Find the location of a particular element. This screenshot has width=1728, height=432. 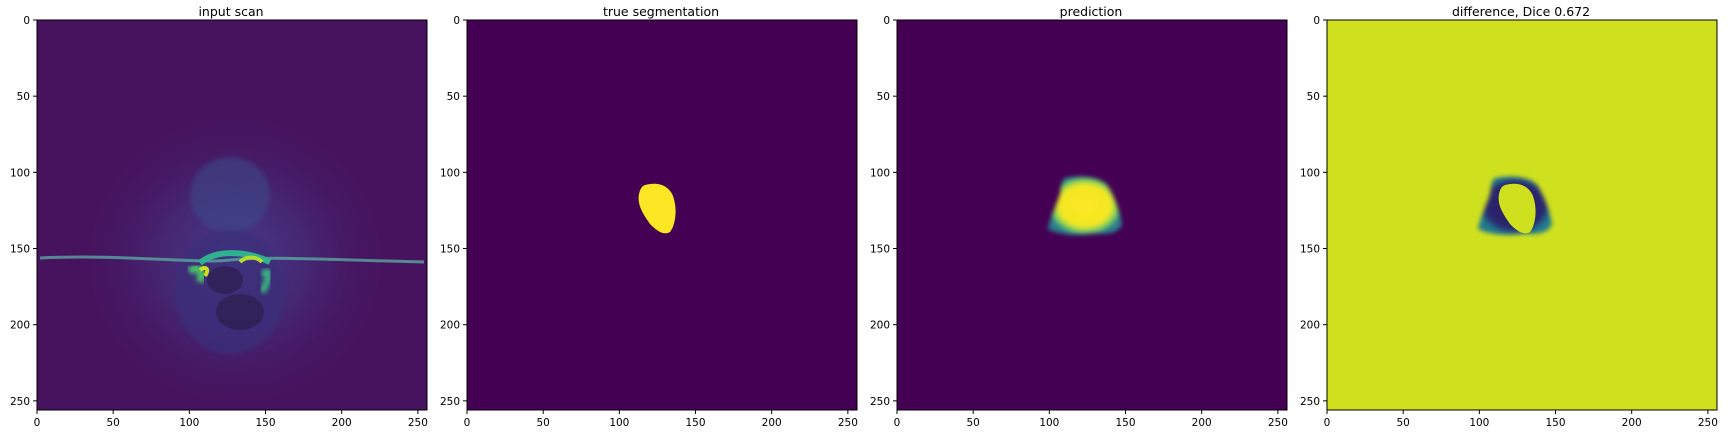

panel-title: prediction is located at coordinates (1091, 11).